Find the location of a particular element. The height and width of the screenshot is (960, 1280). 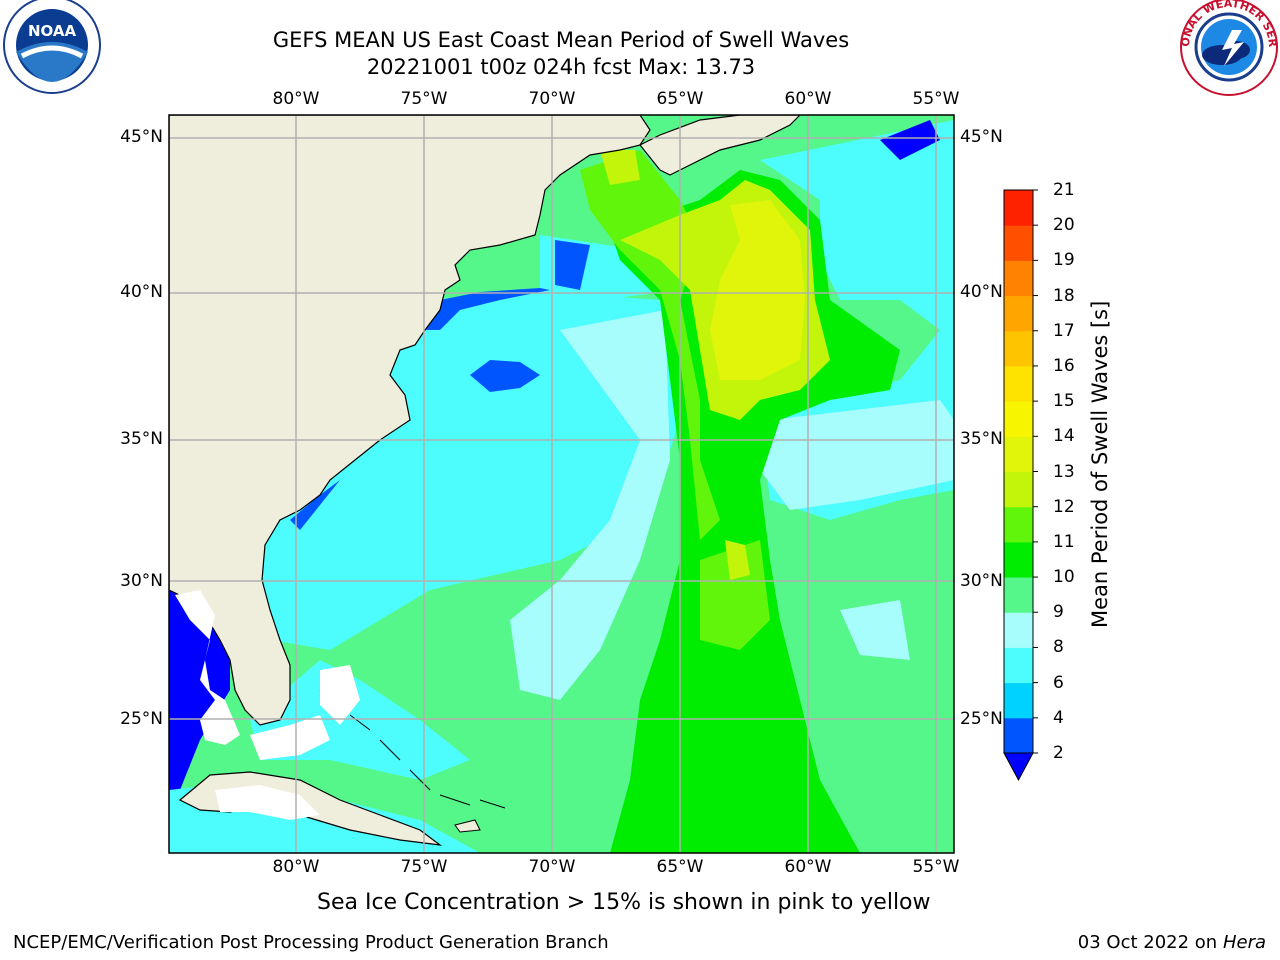

lat-label-right-40n: 40°N is located at coordinates (981, 292).